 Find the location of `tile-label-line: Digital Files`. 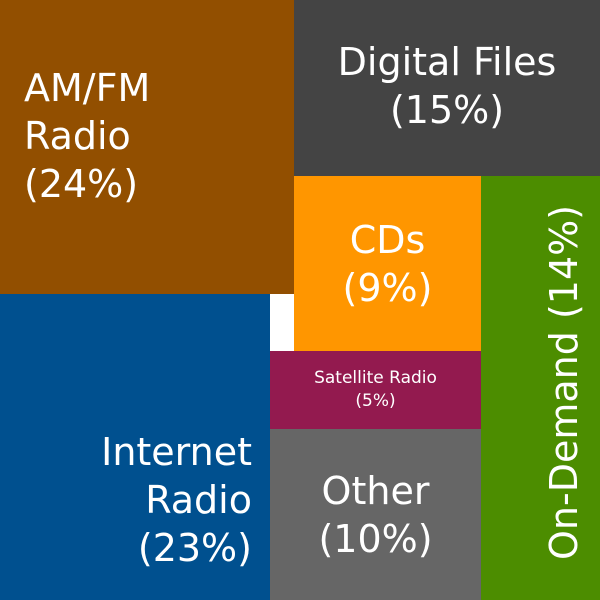

tile-label-line: Digital Files is located at coordinates (447, 62).